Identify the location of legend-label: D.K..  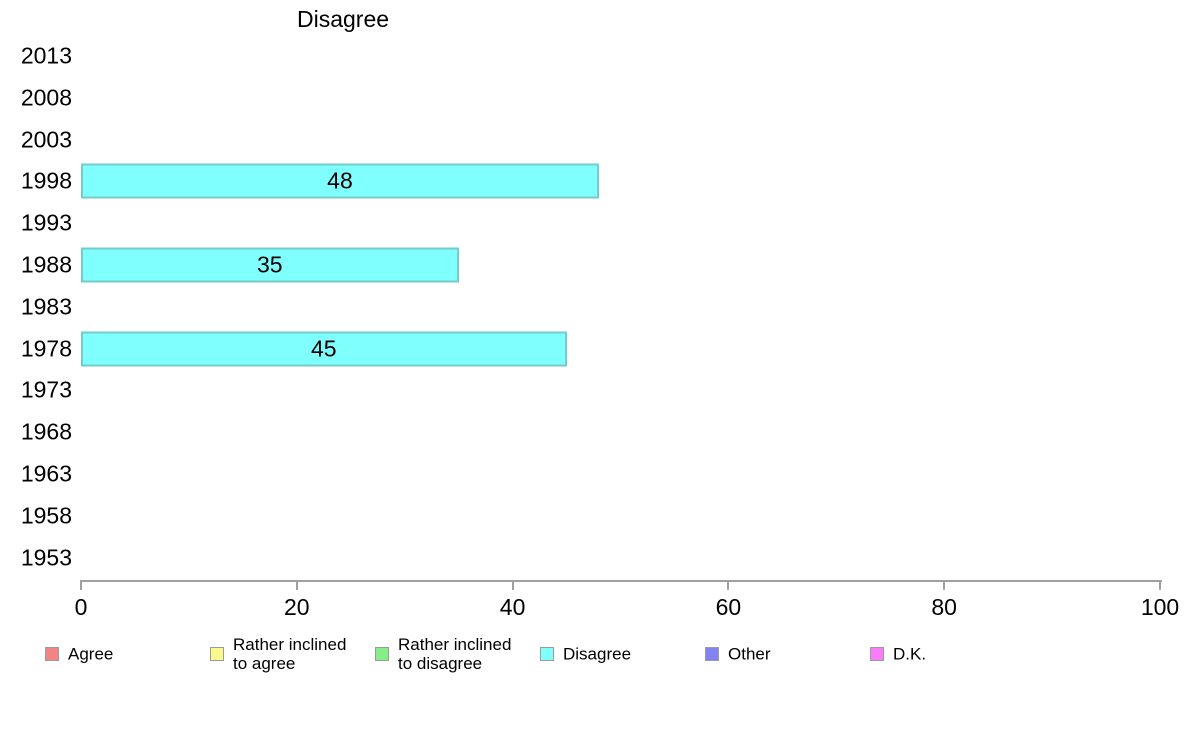
(910, 654).